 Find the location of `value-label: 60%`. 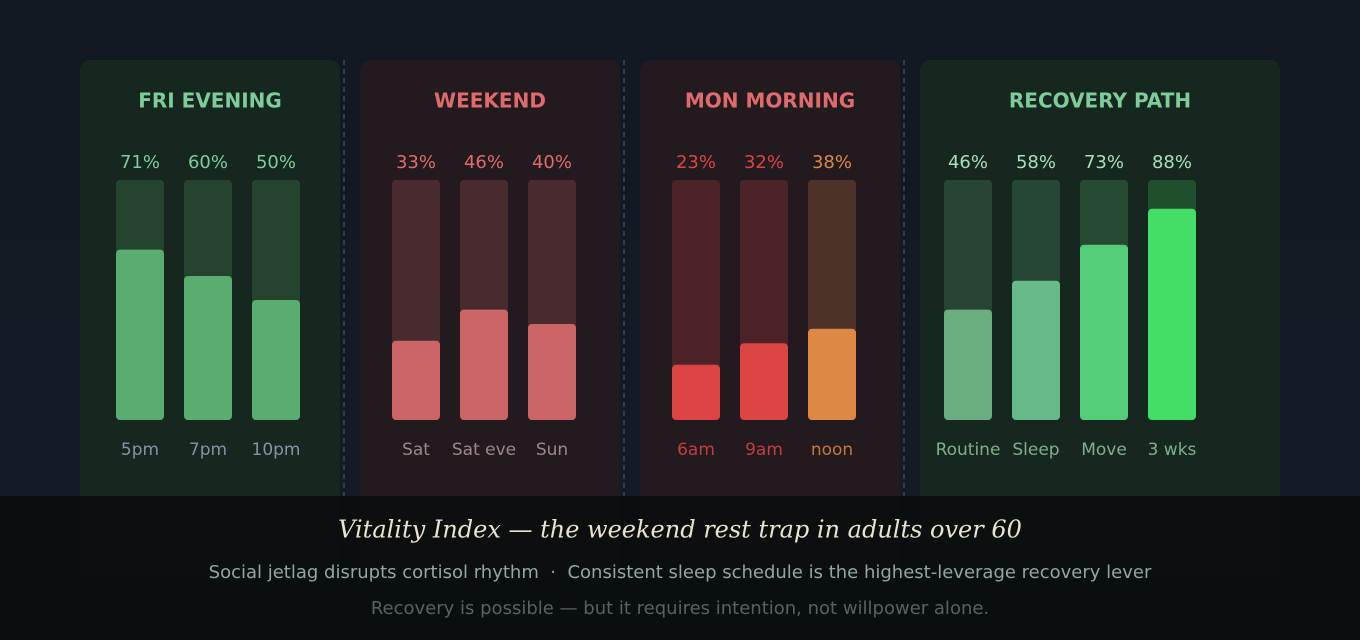

value-label: 60% is located at coordinates (208, 162).